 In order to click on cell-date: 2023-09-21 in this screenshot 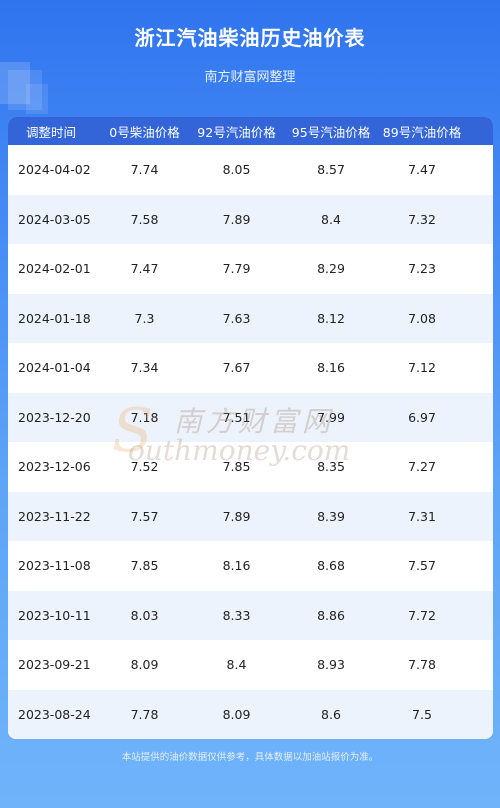, I will do `click(54, 665)`.